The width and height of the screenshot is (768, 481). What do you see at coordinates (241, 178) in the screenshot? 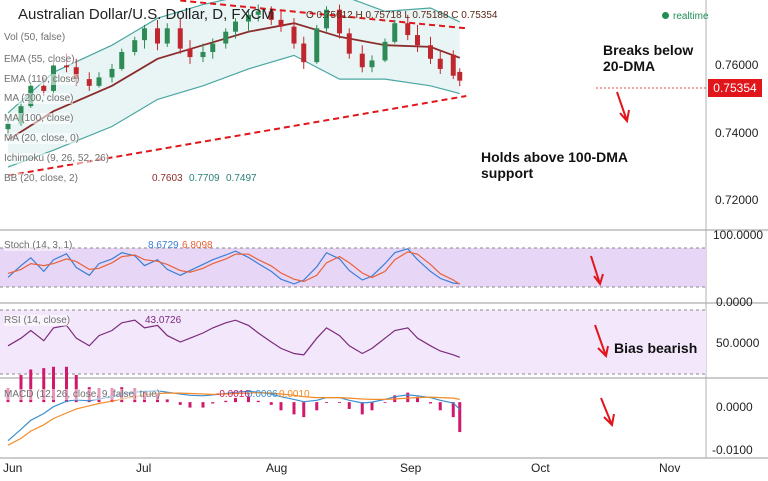
I see `bb-lower-value: 0.7497` at bounding box center [241, 178].